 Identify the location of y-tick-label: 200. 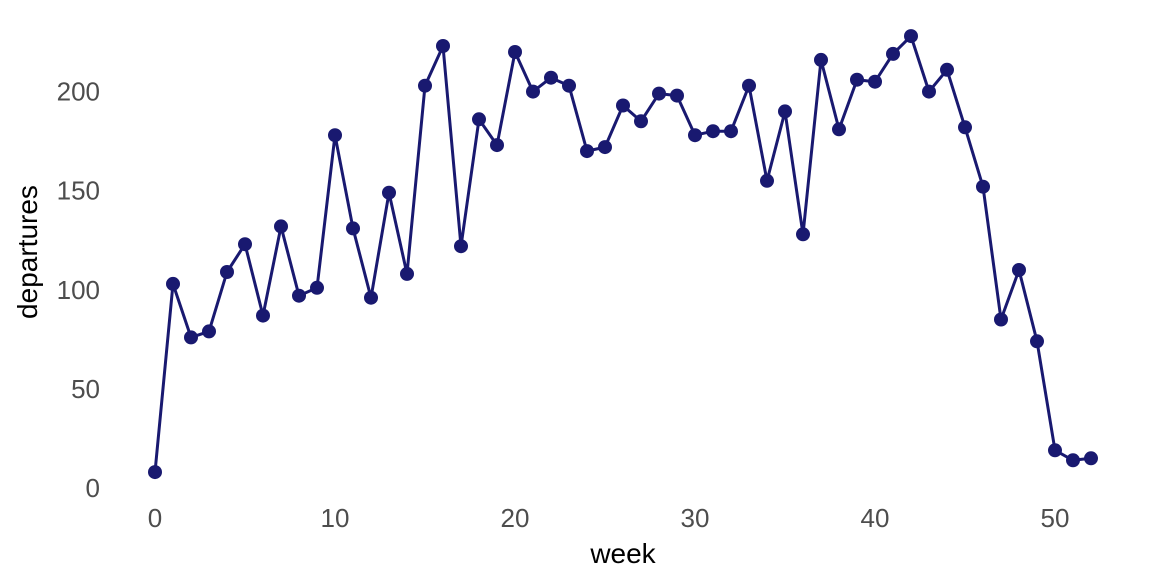
(78, 92).